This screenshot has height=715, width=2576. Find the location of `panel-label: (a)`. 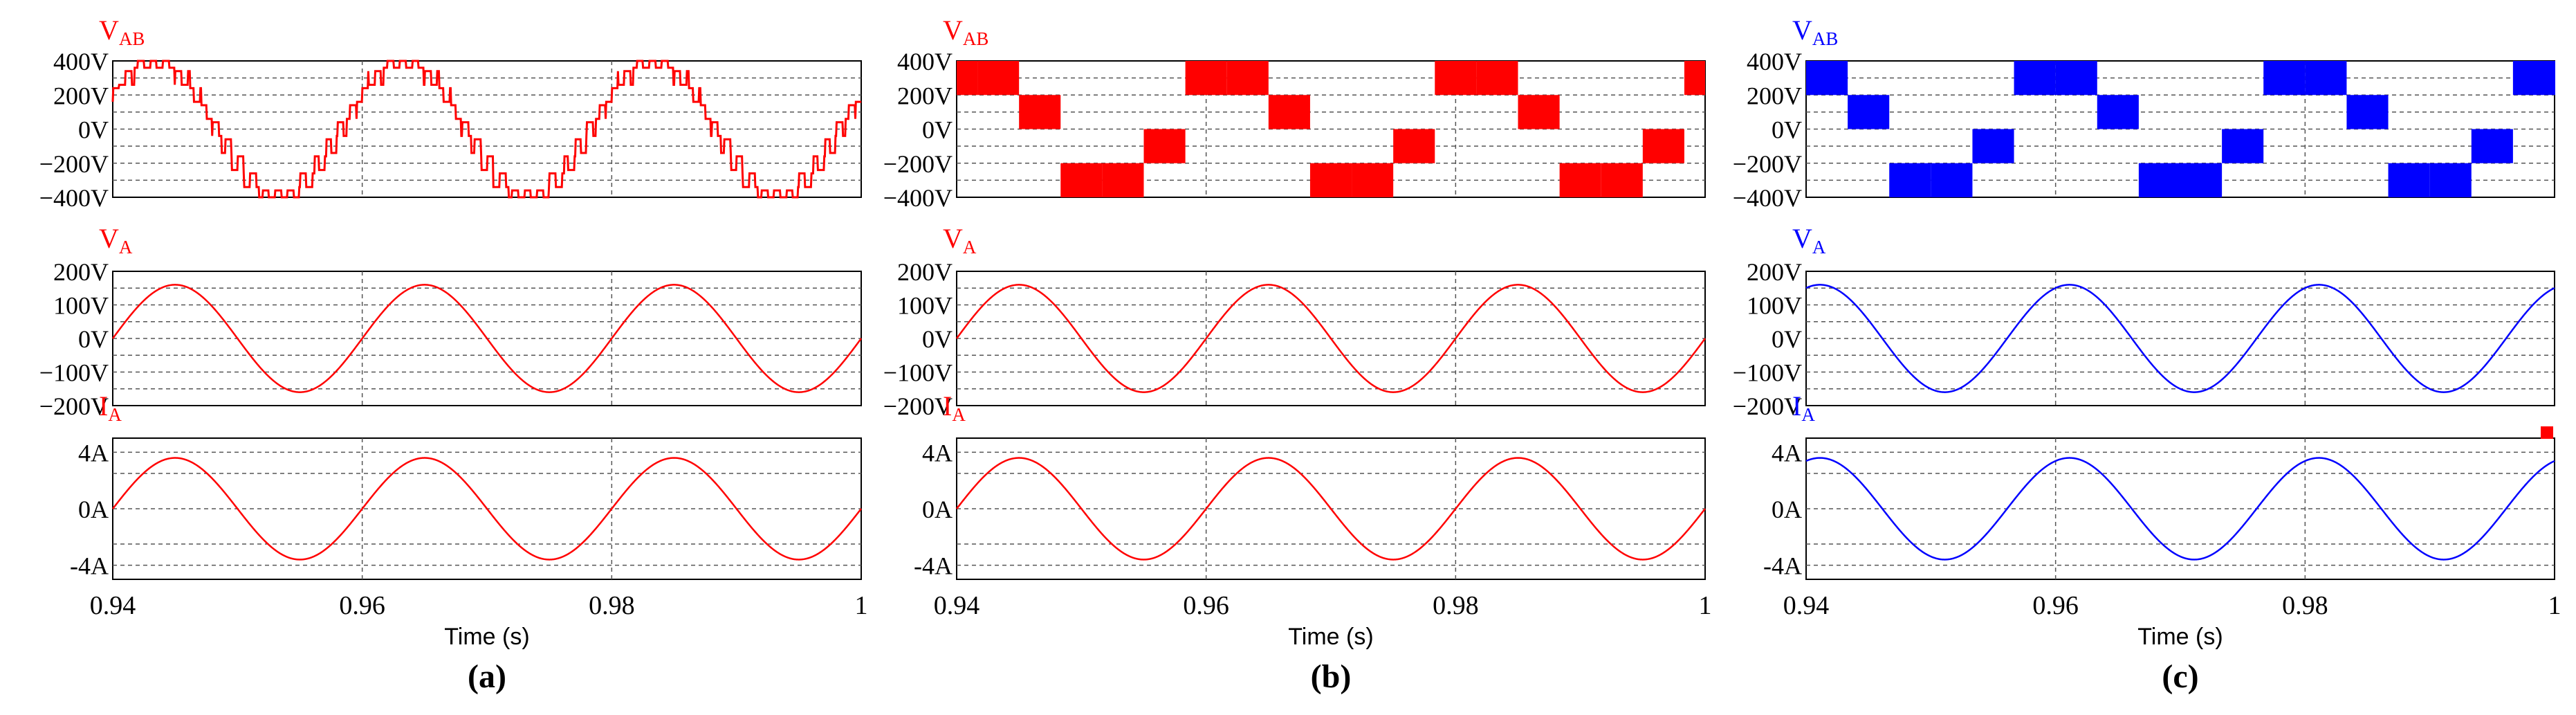

panel-label: (a) is located at coordinates (487, 676).